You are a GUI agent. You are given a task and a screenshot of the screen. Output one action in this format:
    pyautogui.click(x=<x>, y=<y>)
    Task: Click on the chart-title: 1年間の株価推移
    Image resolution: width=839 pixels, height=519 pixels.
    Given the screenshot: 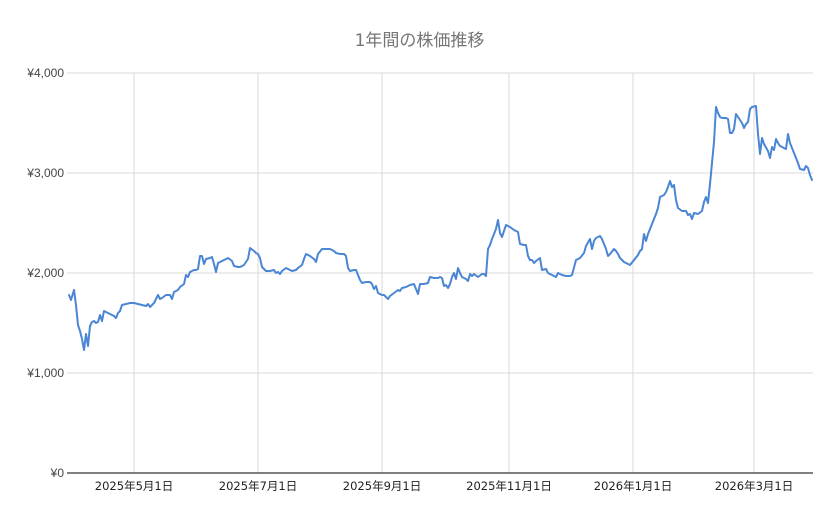 What is the action you would take?
    pyautogui.click(x=419, y=41)
    